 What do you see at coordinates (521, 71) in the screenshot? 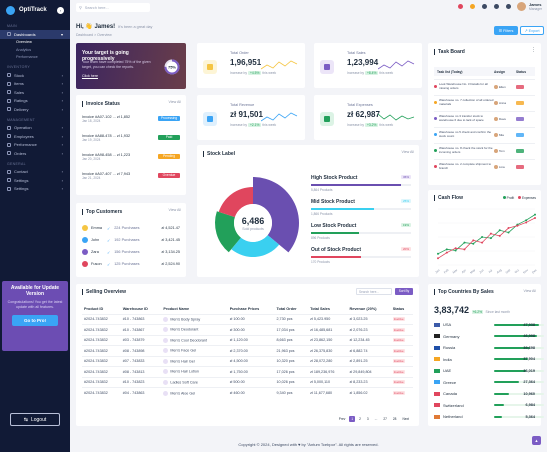
I see `task-col-status: Status` at bounding box center [521, 71].